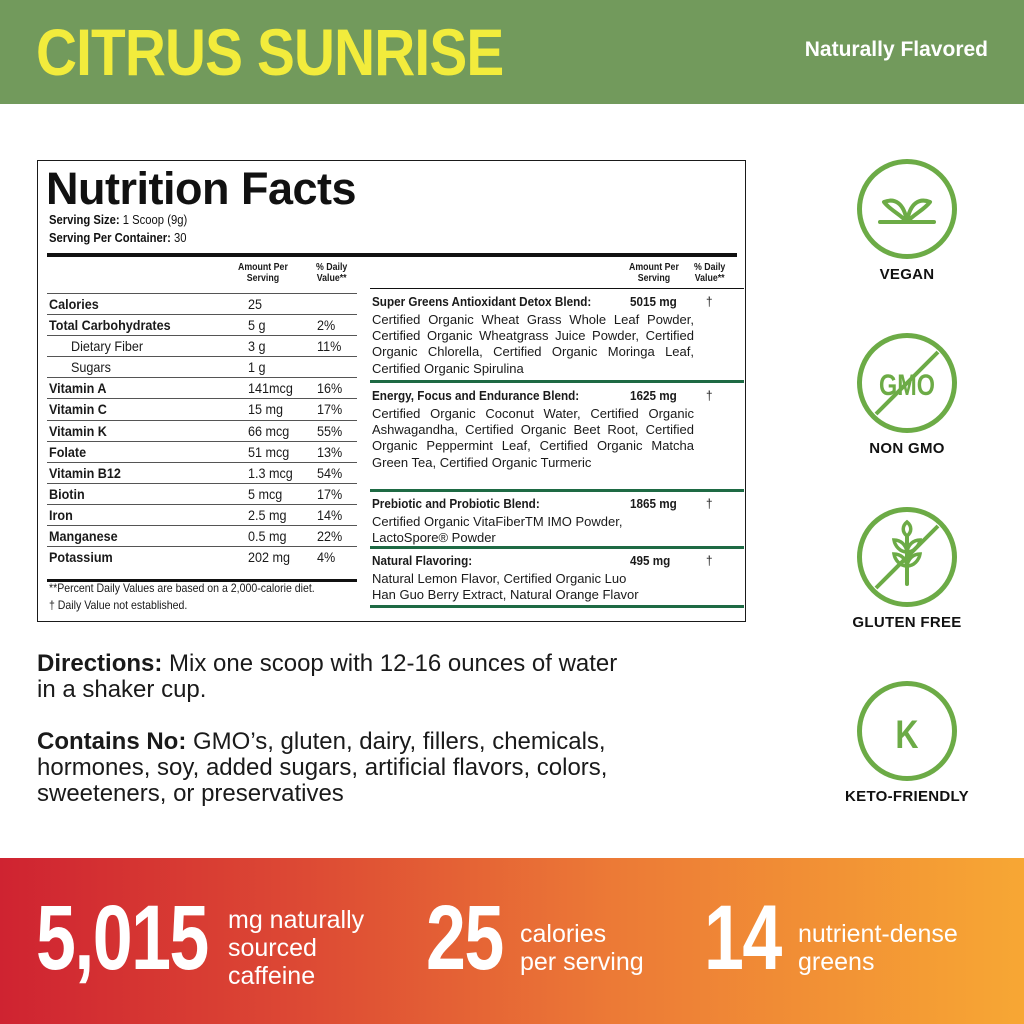 The image size is (1024, 1024). I want to click on right-dv-header: % Daily Value**, so click(710, 273).